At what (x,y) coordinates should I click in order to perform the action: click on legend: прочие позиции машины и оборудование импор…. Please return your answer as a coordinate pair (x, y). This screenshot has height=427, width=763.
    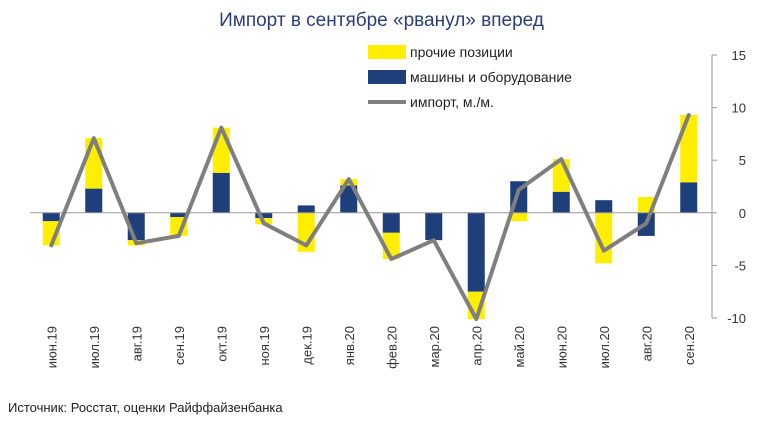
    Looking at the image, I should click on (470, 77).